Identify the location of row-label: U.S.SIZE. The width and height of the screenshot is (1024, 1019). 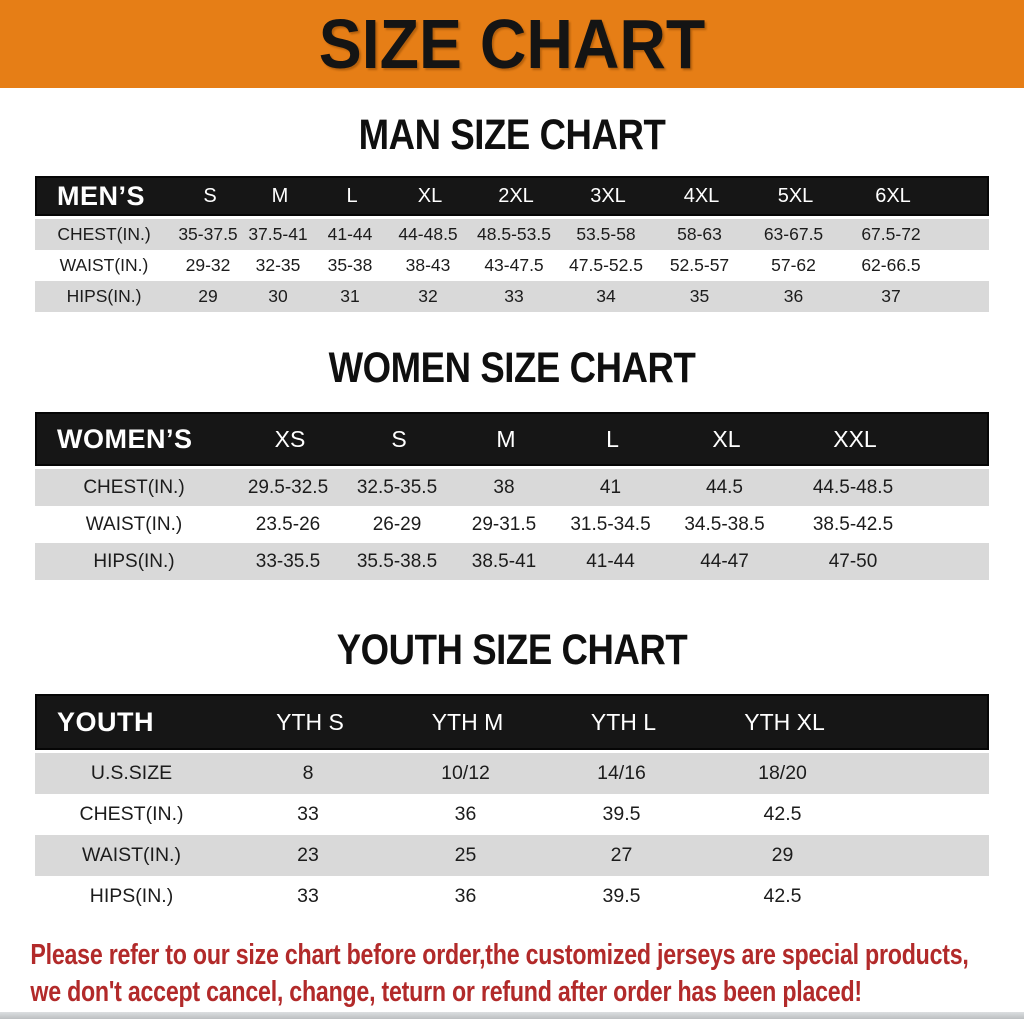
(131, 773).